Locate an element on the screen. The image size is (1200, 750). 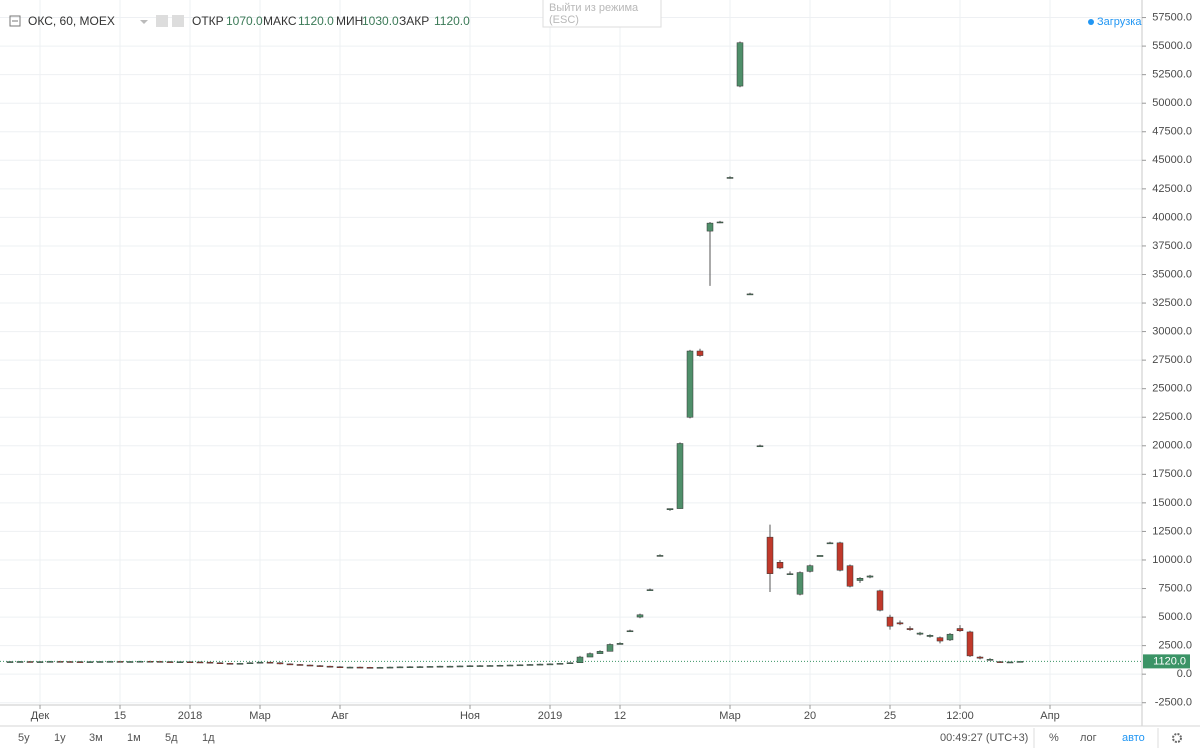
y-tick-label: 5000.0 is located at coordinates (1175, 617).